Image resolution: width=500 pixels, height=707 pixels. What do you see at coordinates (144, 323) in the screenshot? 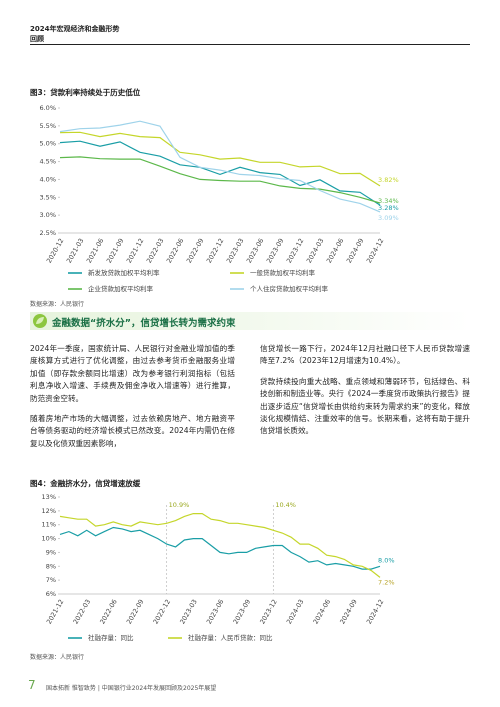
I see `section-heading: 金融数据“挤水分”，信贷增长转为需求约束` at bounding box center [144, 323].